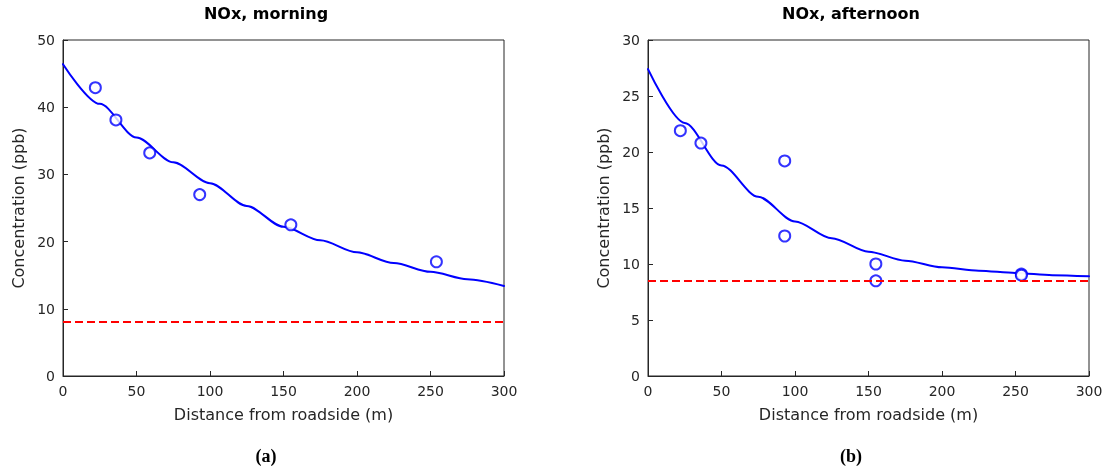 This screenshot has height=473, width=1117. Describe the element at coordinates (46, 107) in the screenshot. I see `y-tick-label: 40` at that location.